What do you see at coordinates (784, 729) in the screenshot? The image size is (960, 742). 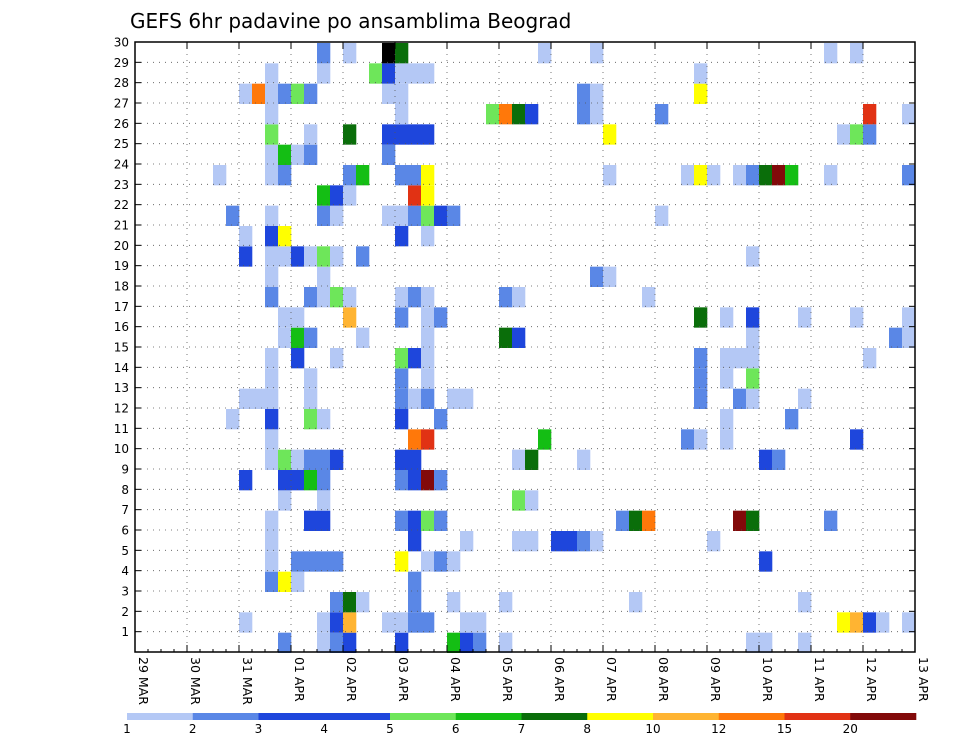 I see `legend-level-label: 15` at bounding box center [784, 729].